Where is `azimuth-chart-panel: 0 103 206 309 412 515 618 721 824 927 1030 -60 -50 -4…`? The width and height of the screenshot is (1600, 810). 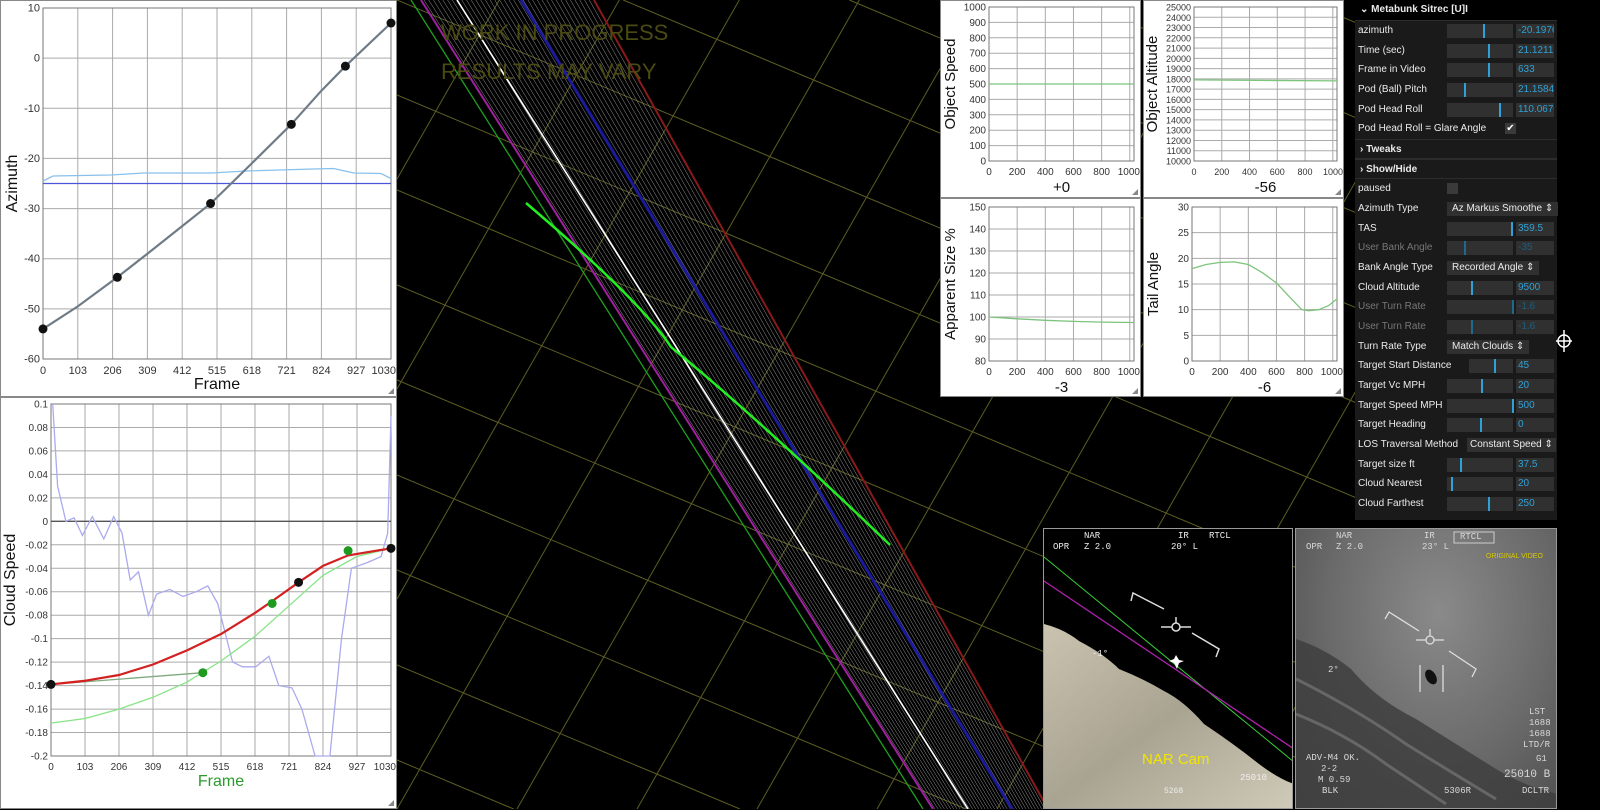 azimuth-chart-panel: 0 103 206 309 412 515 618 721 824 927 1030 -60 -50 -4… is located at coordinates (198, 198).